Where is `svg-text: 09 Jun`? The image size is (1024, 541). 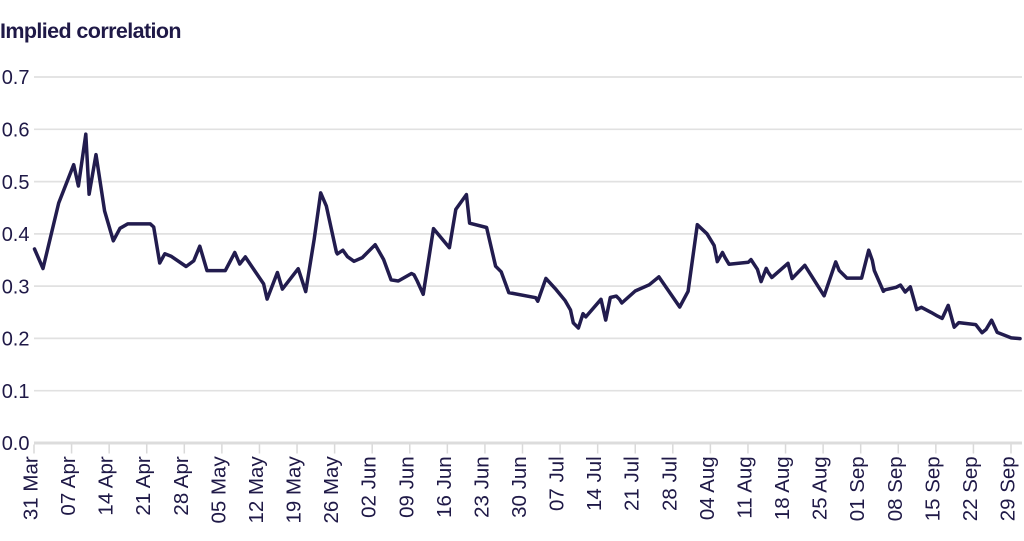 svg-text: 09 Jun is located at coordinates (406, 487).